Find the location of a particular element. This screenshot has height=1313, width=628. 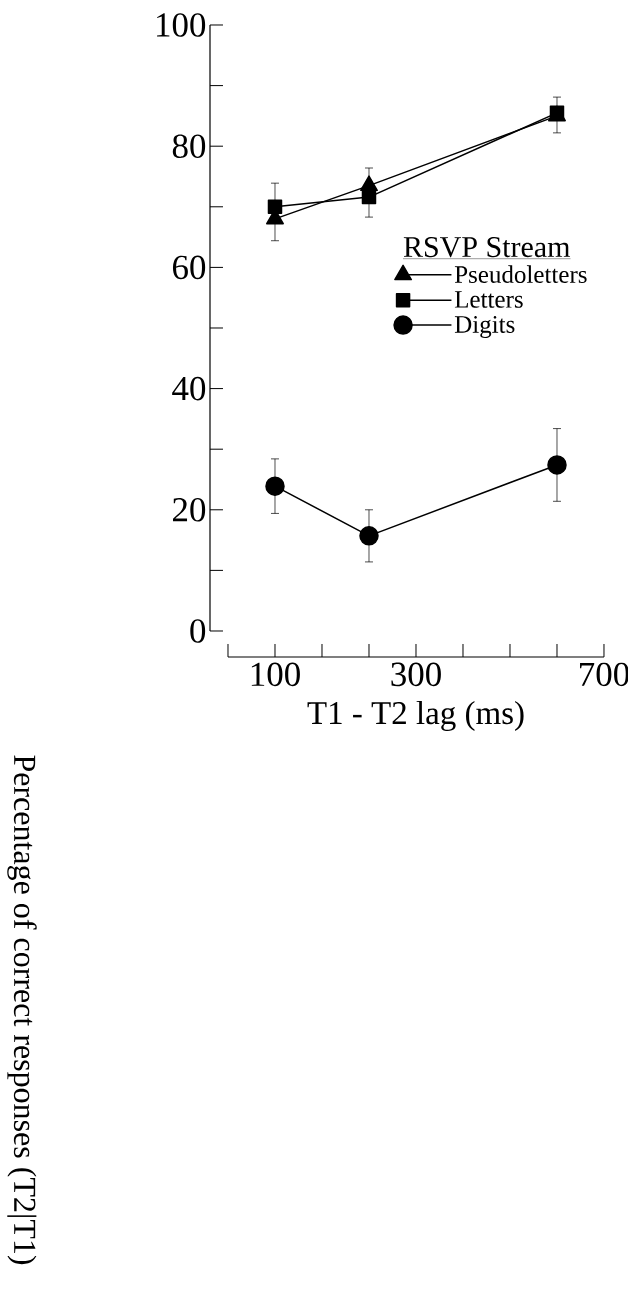

x-tick-label: 300 is located at coordinates (416, 674).